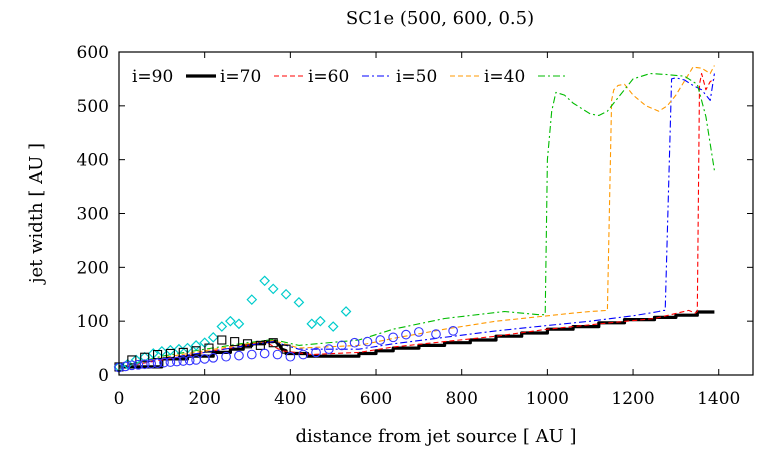  Describe the element at coordinates (93, 268) in the screenshot. I see `y-tick-label: 200` at that location.